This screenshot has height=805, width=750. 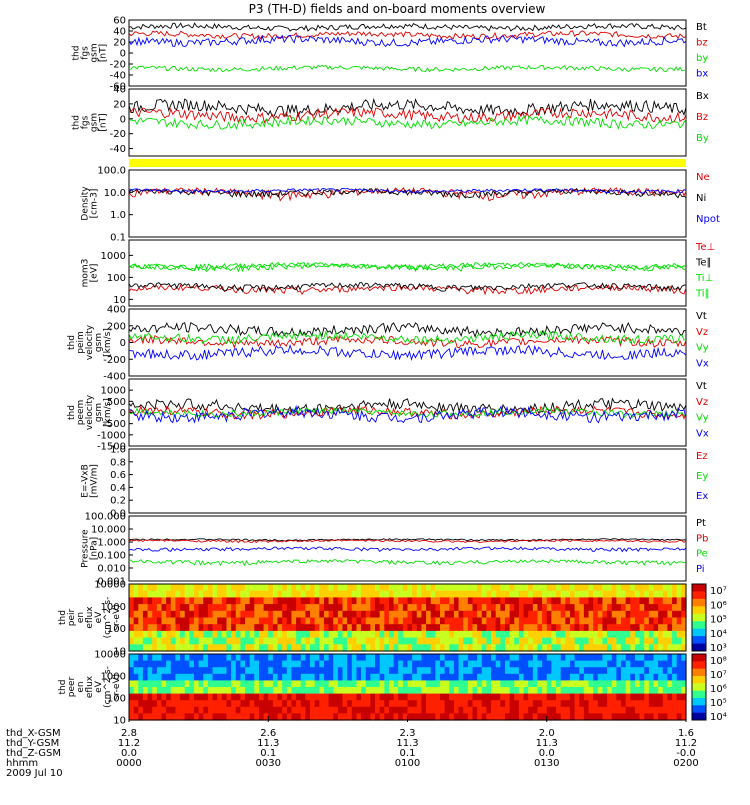 I want to click on colorbar-tick-label: 10⁶, so click(x=718, y=605).